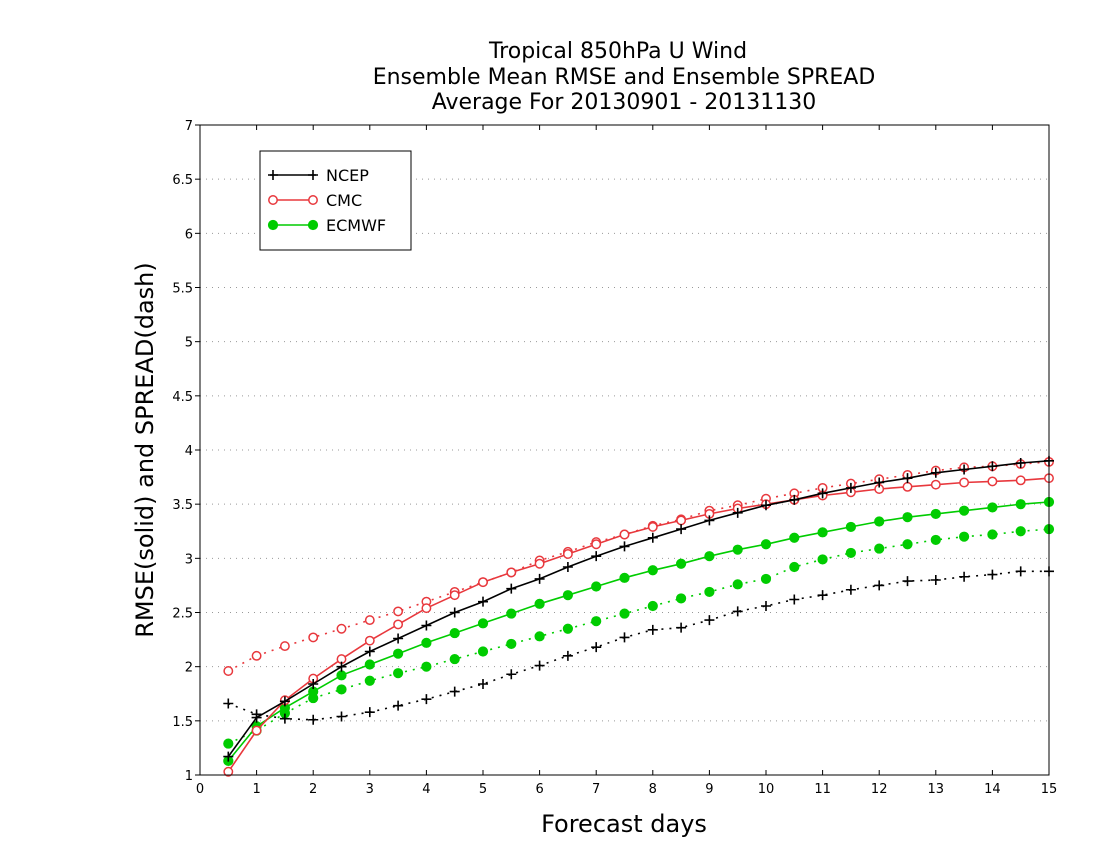 The width and height of the screenshot is (1100, 850). I want to click on y-tick-label: 4.5, so click(182, 397).